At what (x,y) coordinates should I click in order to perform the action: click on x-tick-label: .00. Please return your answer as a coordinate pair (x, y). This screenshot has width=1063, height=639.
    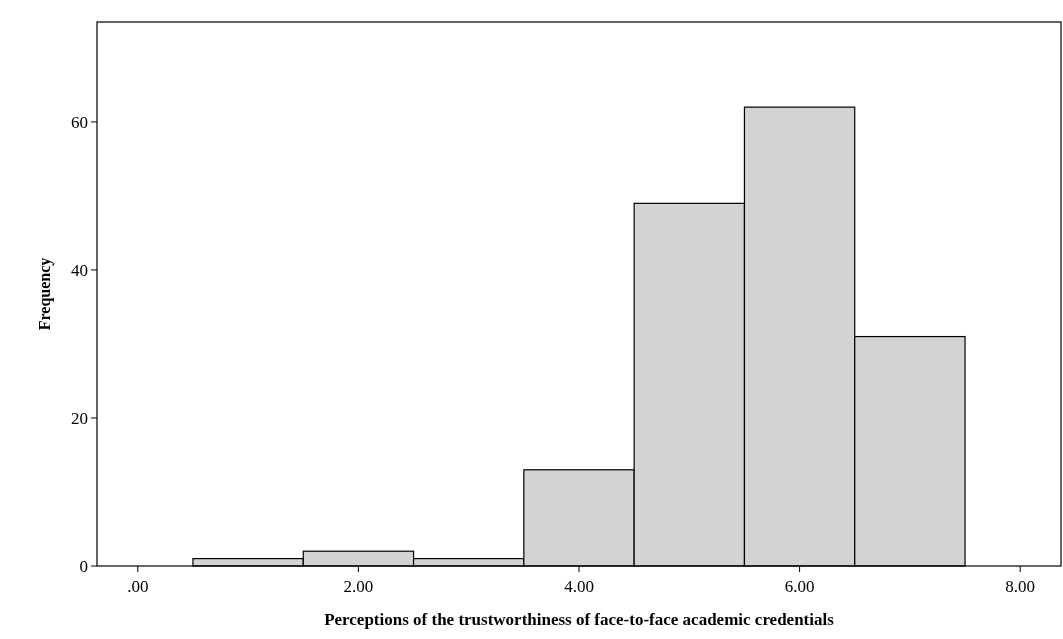
    Looking at the image, I should click on (138, 586).